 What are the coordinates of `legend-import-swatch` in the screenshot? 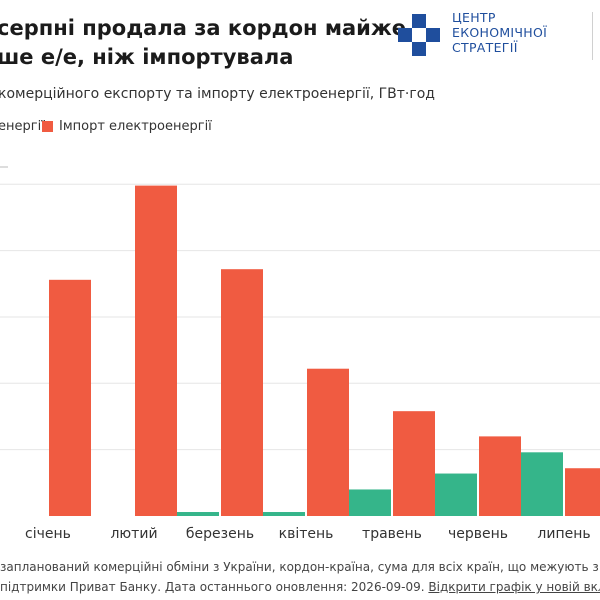 It's located at (47, 126).